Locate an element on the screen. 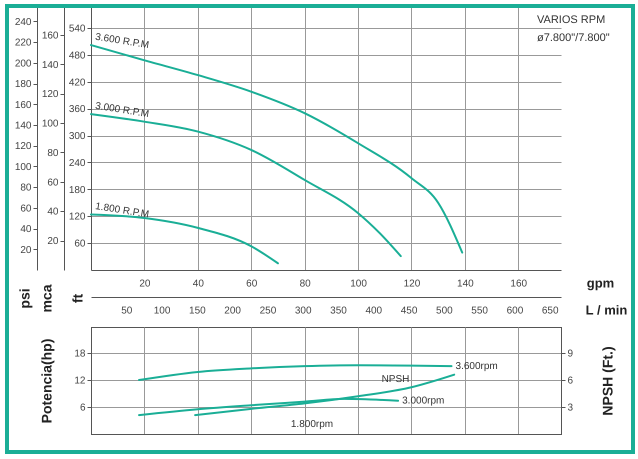 The height and width of the screenshot is (459, 638). y2-tick-label: 20 is located at coordinates (53, 242).